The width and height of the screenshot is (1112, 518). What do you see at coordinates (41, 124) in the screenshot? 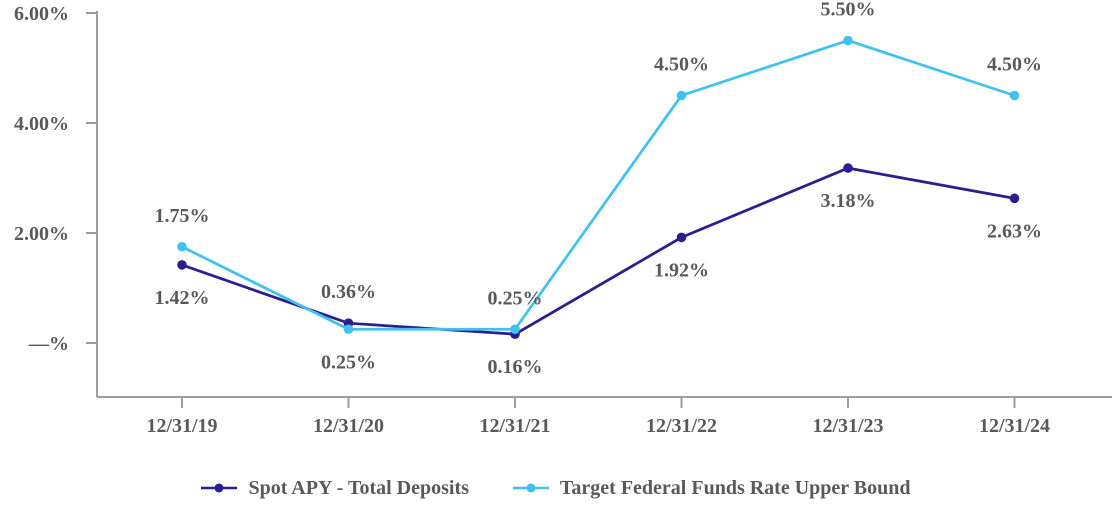
I see `y-tick-label: 4.00%` at bounding box center [41, 124].